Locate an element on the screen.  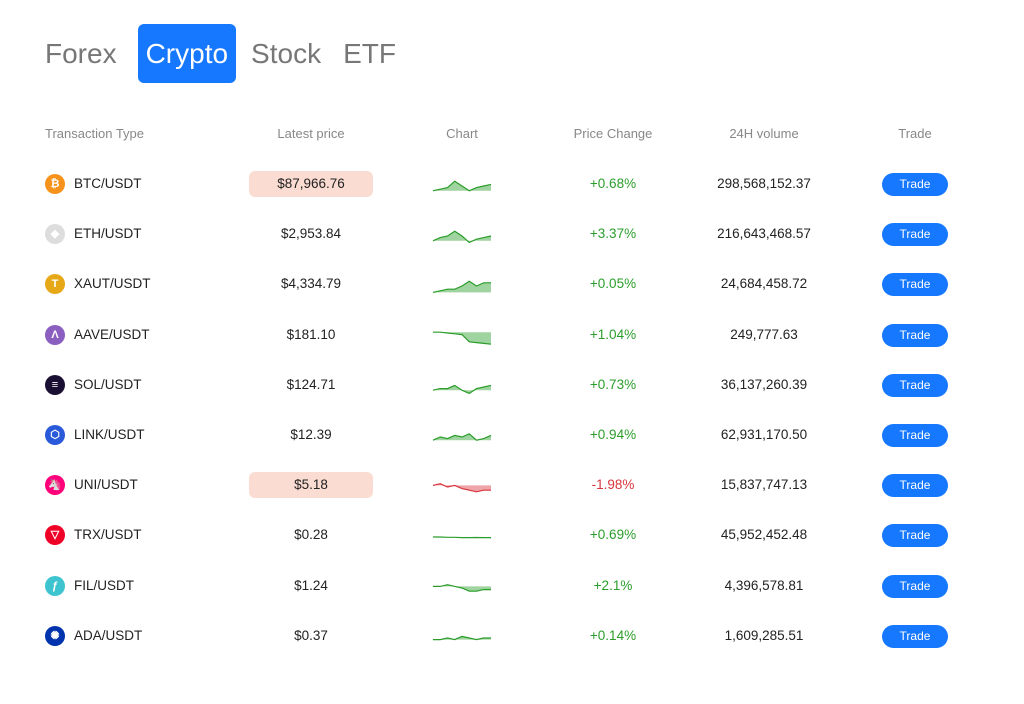
pair-name: ETH/USDT is located at coordinates (108, 234).